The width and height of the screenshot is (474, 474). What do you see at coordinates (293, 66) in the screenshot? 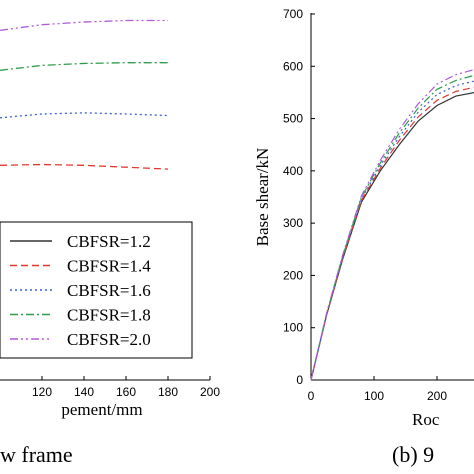
I see `right-y-tick-label: 600` at bounding box center [293, 66].